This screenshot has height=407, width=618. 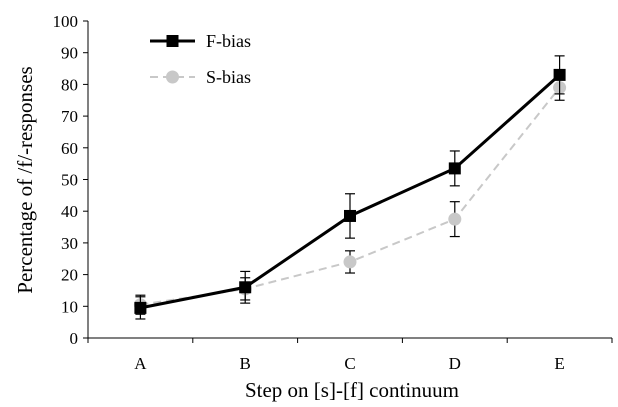 What do you see at coordinates (200, 41) in the screenshot?
I see `legend-item-f-bias: F-bias` at bounding box center [200, 41].